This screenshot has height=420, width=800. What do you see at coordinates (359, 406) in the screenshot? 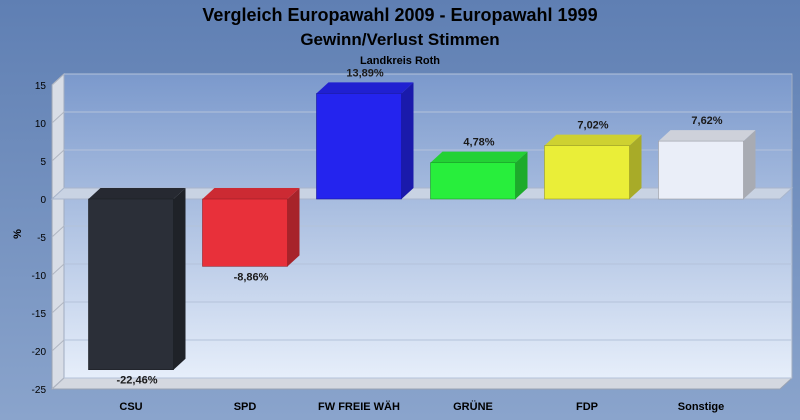
I see `x-tick-label: FW FREIE WÄH` at bounding box center [359, 406].